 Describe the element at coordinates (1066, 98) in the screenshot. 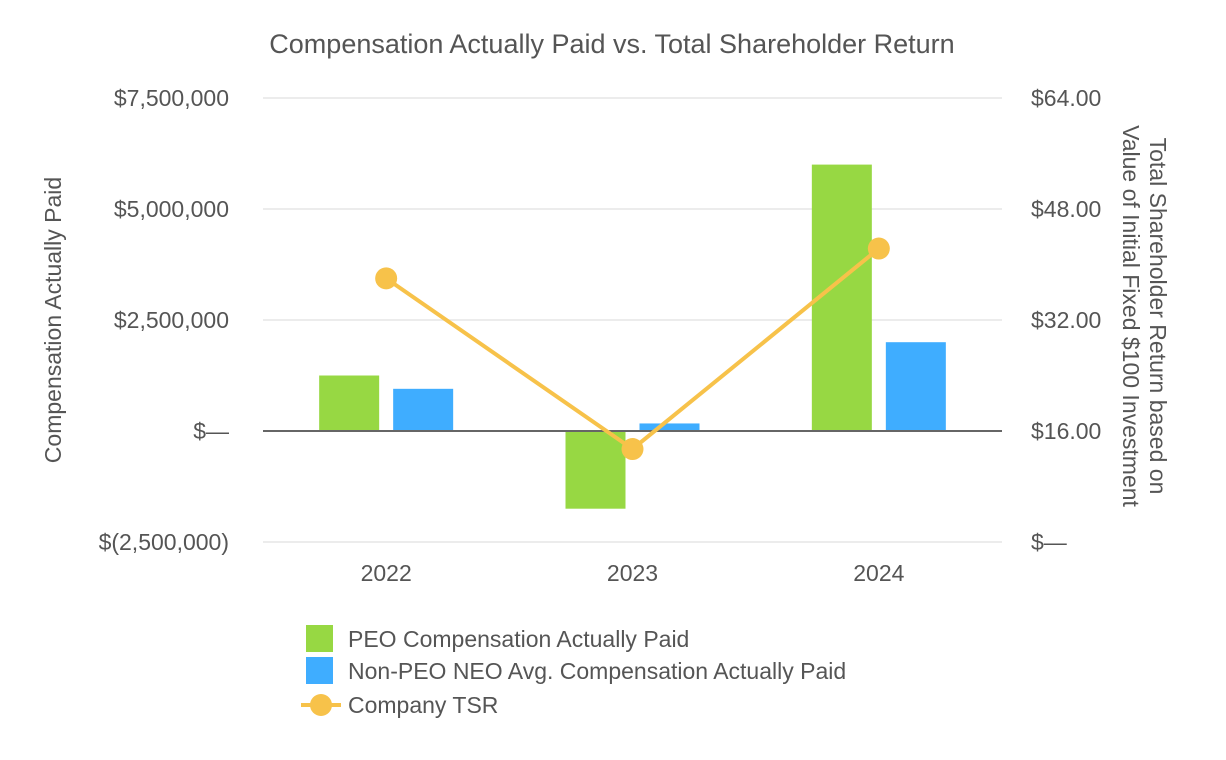

I see `right-tick-label: $64.00` at that location.